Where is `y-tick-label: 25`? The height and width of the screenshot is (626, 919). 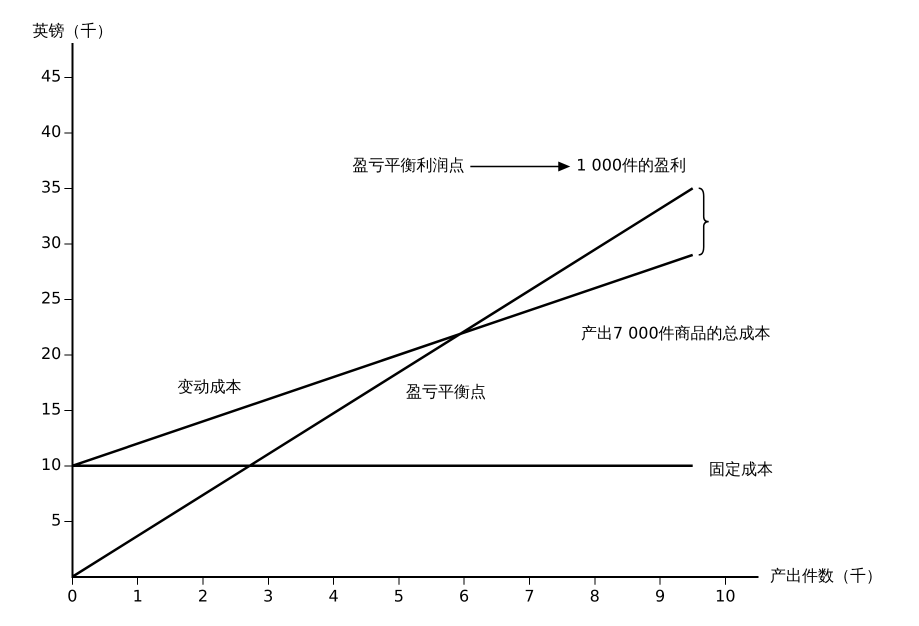
y-tick-label: 25 is located at coordinates (51, 298).